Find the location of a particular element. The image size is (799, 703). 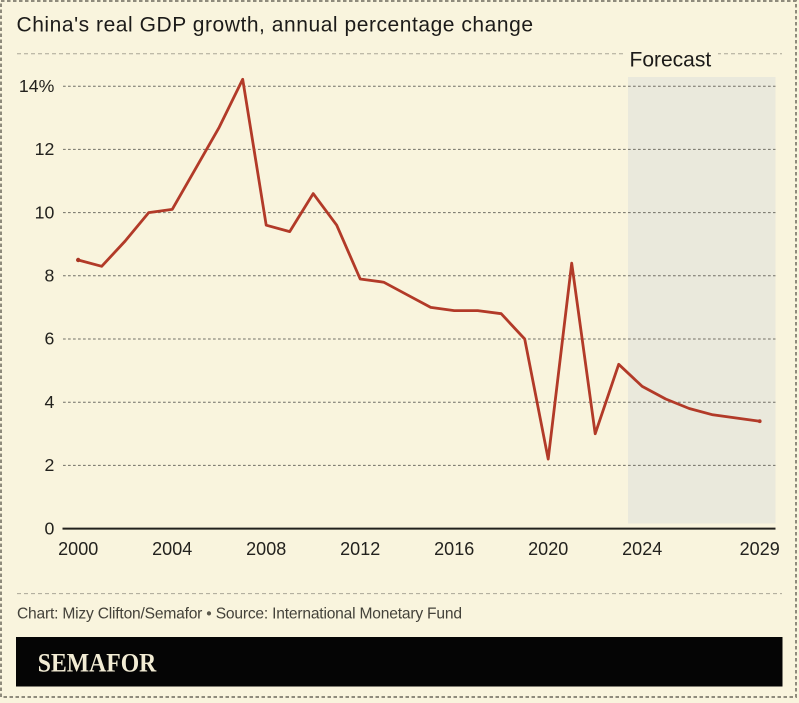

svg-text: 12 is located at coordinates (45, 149).